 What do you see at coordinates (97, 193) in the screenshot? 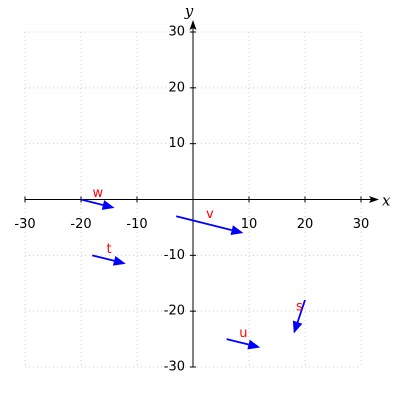
I see `vector-label: w` at bounding box center [97, 193].